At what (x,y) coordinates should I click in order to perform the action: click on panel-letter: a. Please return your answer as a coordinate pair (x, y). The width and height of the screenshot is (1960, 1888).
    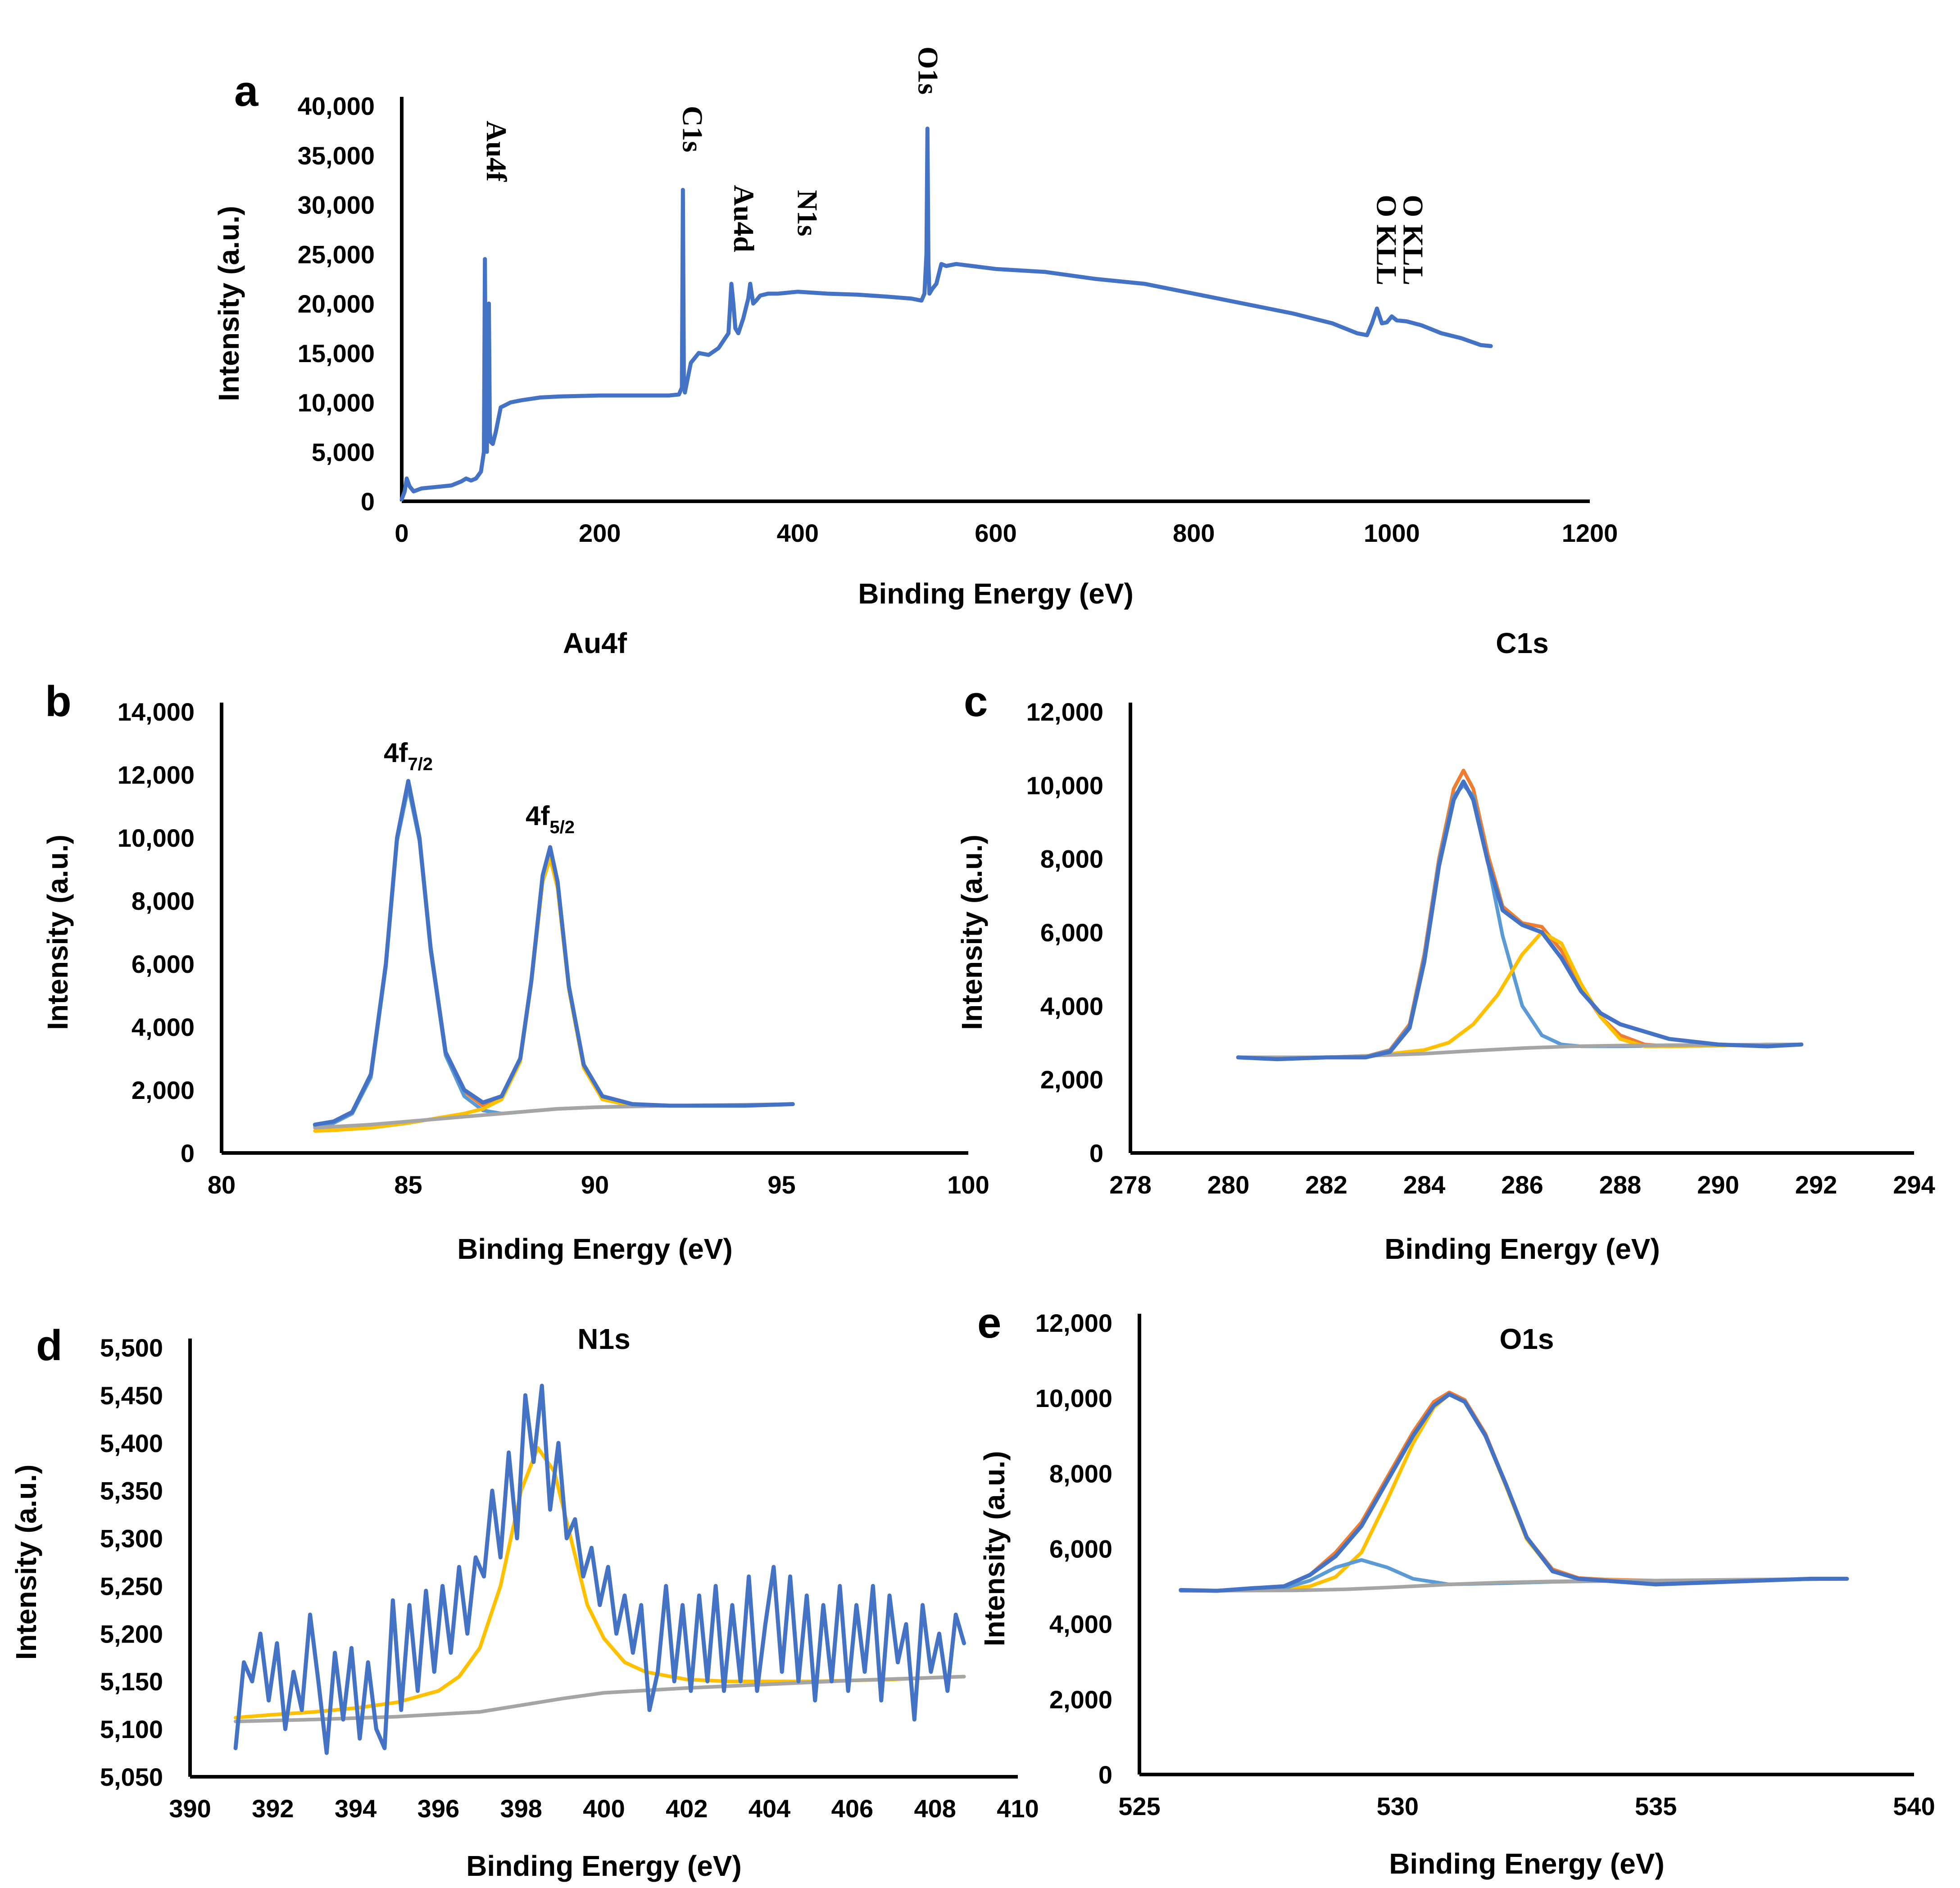
    Looking at the image, I should click on (246, 91).